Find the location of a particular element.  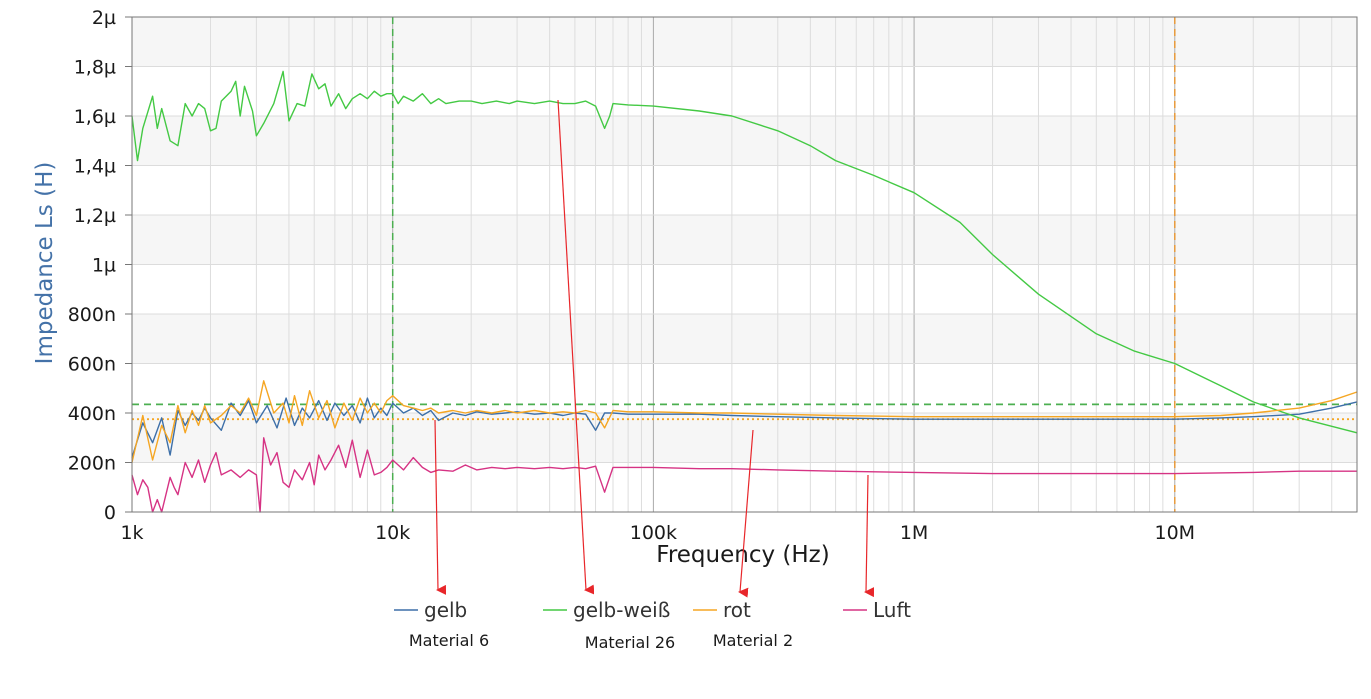

y-tick-label: 2µ is located at coordinates (104, 18).